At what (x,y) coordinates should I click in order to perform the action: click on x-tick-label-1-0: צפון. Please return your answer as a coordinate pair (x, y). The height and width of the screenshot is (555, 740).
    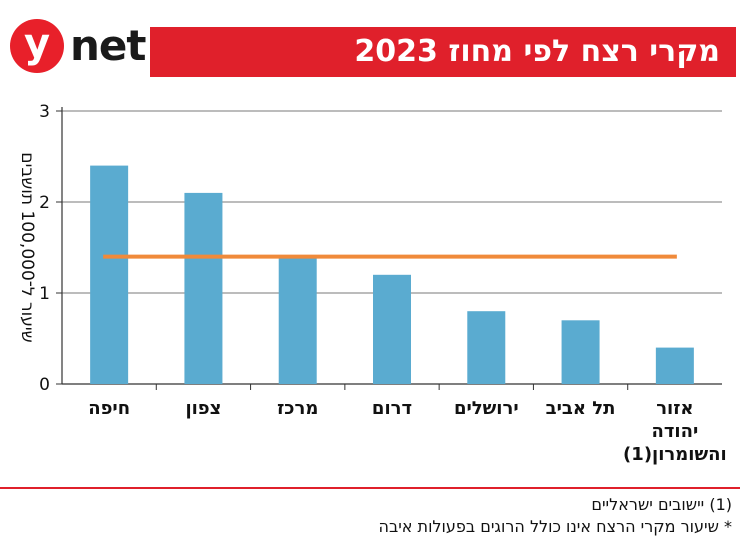
    Looking at the image, I should click on (203, 408).